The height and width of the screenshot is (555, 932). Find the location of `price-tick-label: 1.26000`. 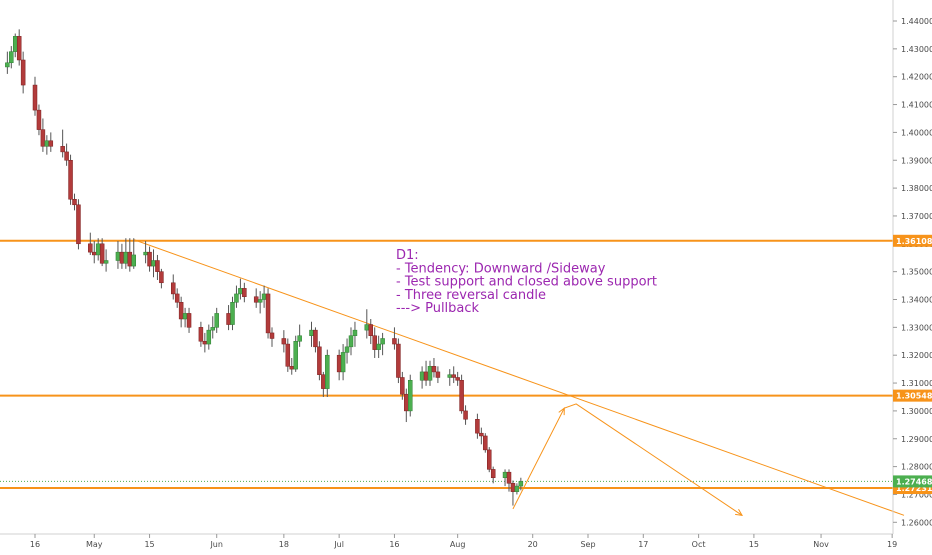

price-tick-label: 1.26000 is located at coordinates (916, 522).